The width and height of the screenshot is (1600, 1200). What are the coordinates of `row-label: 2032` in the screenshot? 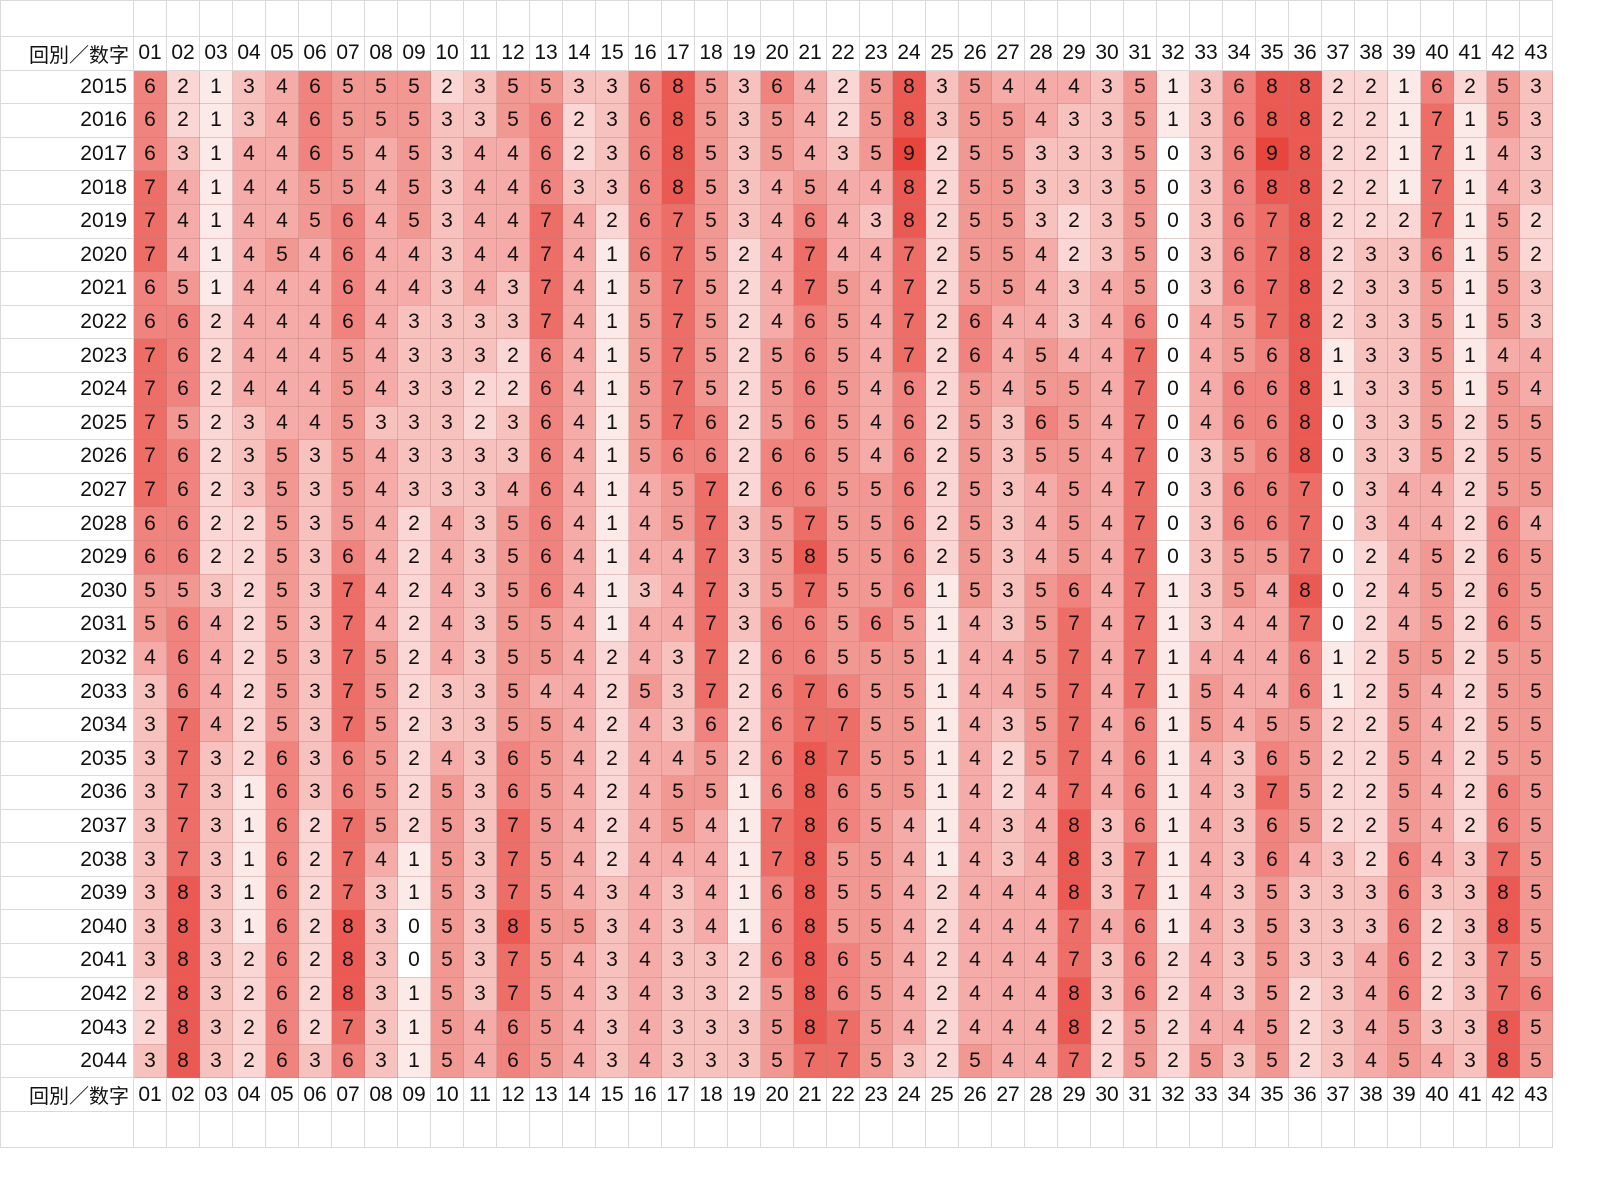 It's located at (67, 658).